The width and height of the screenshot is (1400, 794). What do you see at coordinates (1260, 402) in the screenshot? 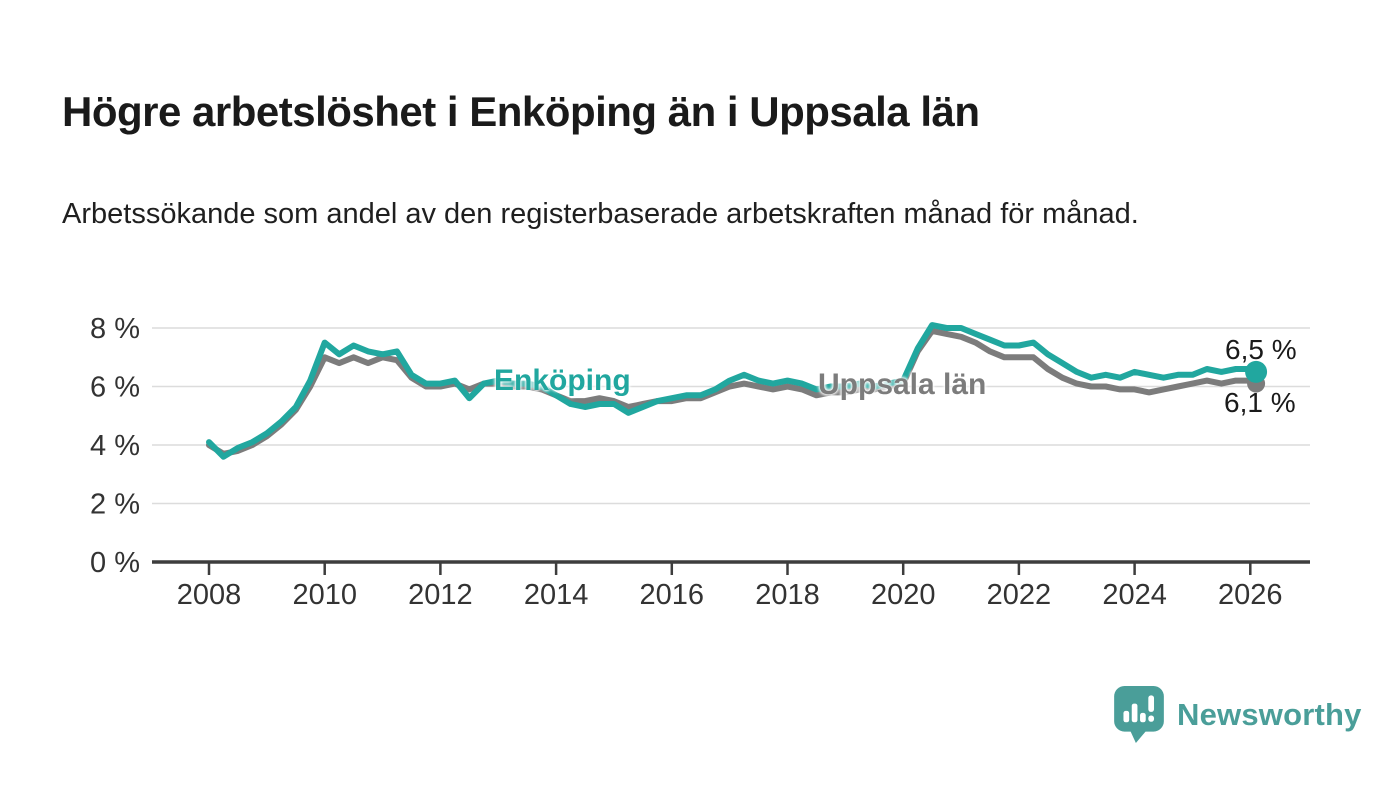
I see `end-value-label-uppsala: 6,1 %` at bounding box center [1260, 402].